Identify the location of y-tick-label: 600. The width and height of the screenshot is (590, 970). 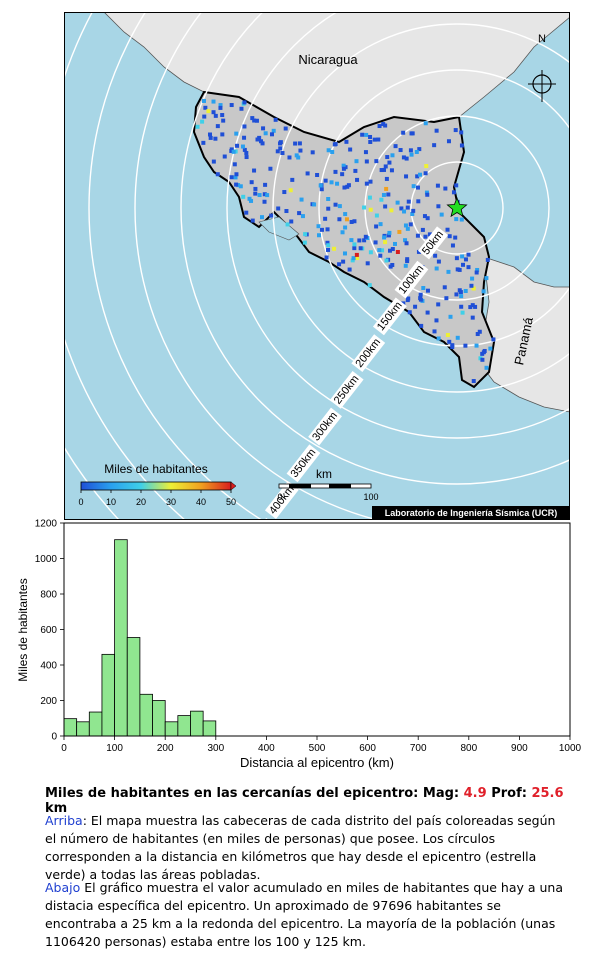
(48, 630).